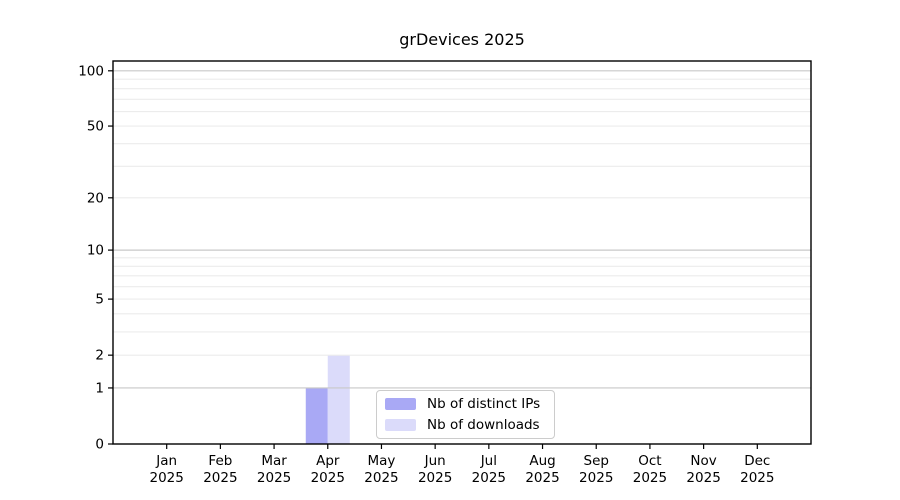 This screenshot has width=900, height=500. I want to click on legend-label: Nb of distinct IPs, so click(484, 404).